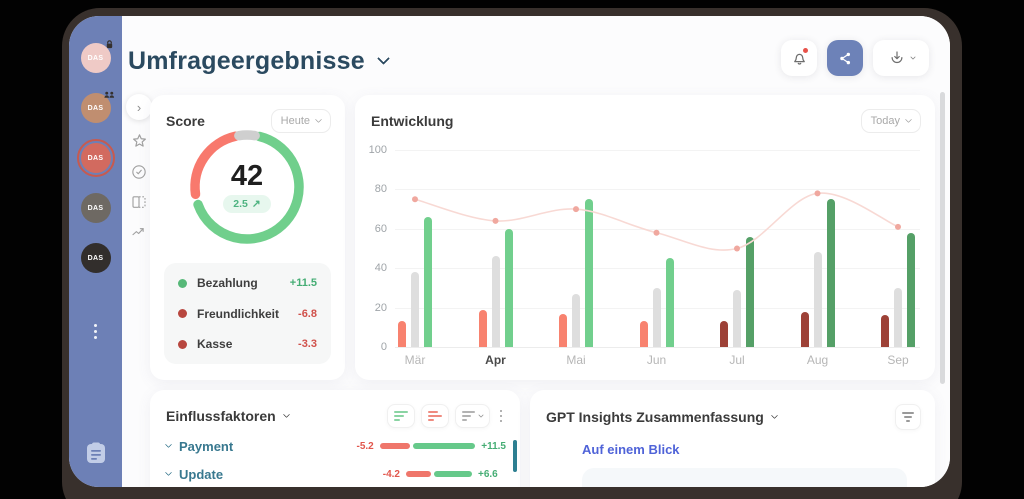 The height and width of the screenshot is (499, 1024). What do you see at coordinates (247, 344) in the screenshot?
I see `legend-row: Kasse -3.3` at bounding box center [247, 344].